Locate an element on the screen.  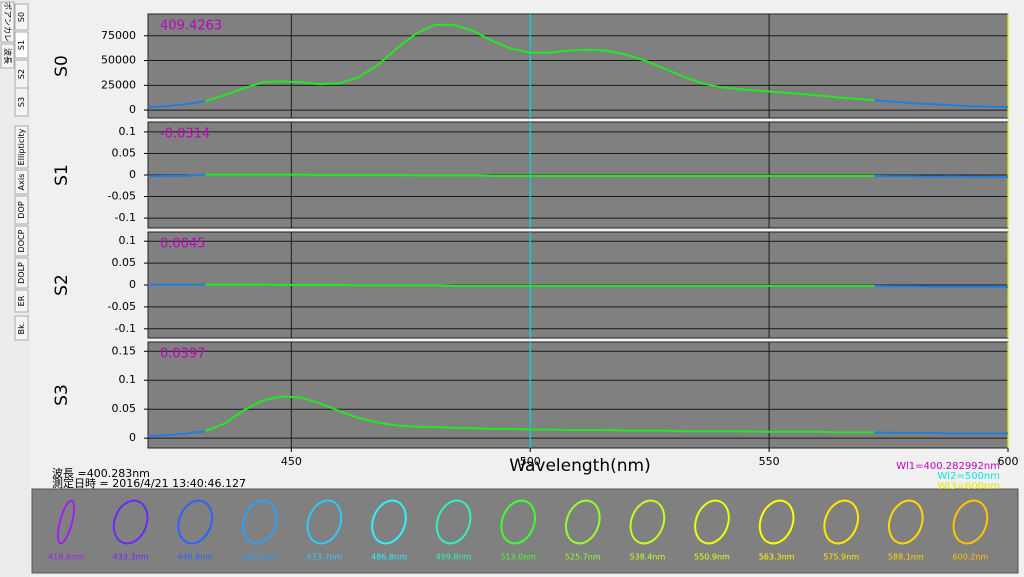
ellipse-label: 525.7nm is located at coordinates (583, 557).